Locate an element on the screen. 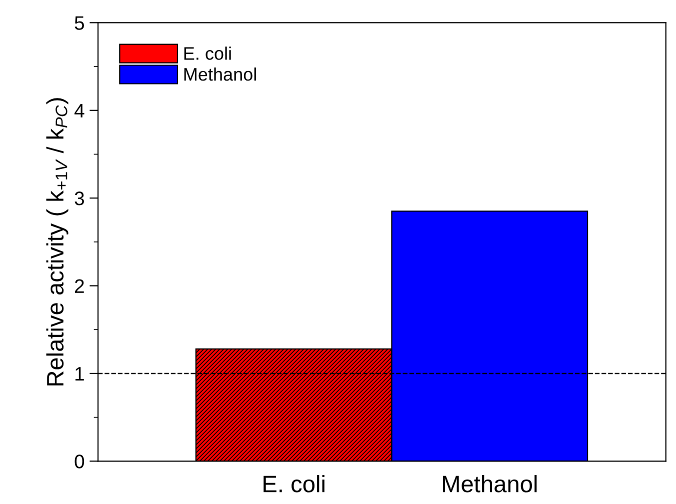 The height and width of the screenshot is (504, 676). y-tick-label: 0 is located at coordinates (79, 461).